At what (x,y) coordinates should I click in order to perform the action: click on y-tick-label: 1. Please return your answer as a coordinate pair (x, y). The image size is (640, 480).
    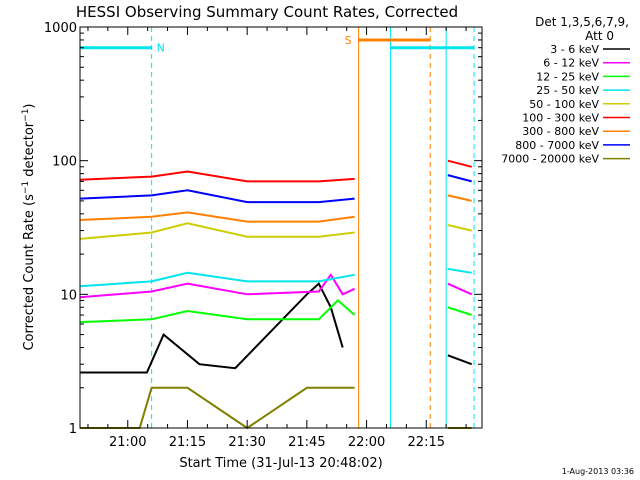
    Looking at the image, I should click on (73, 429).